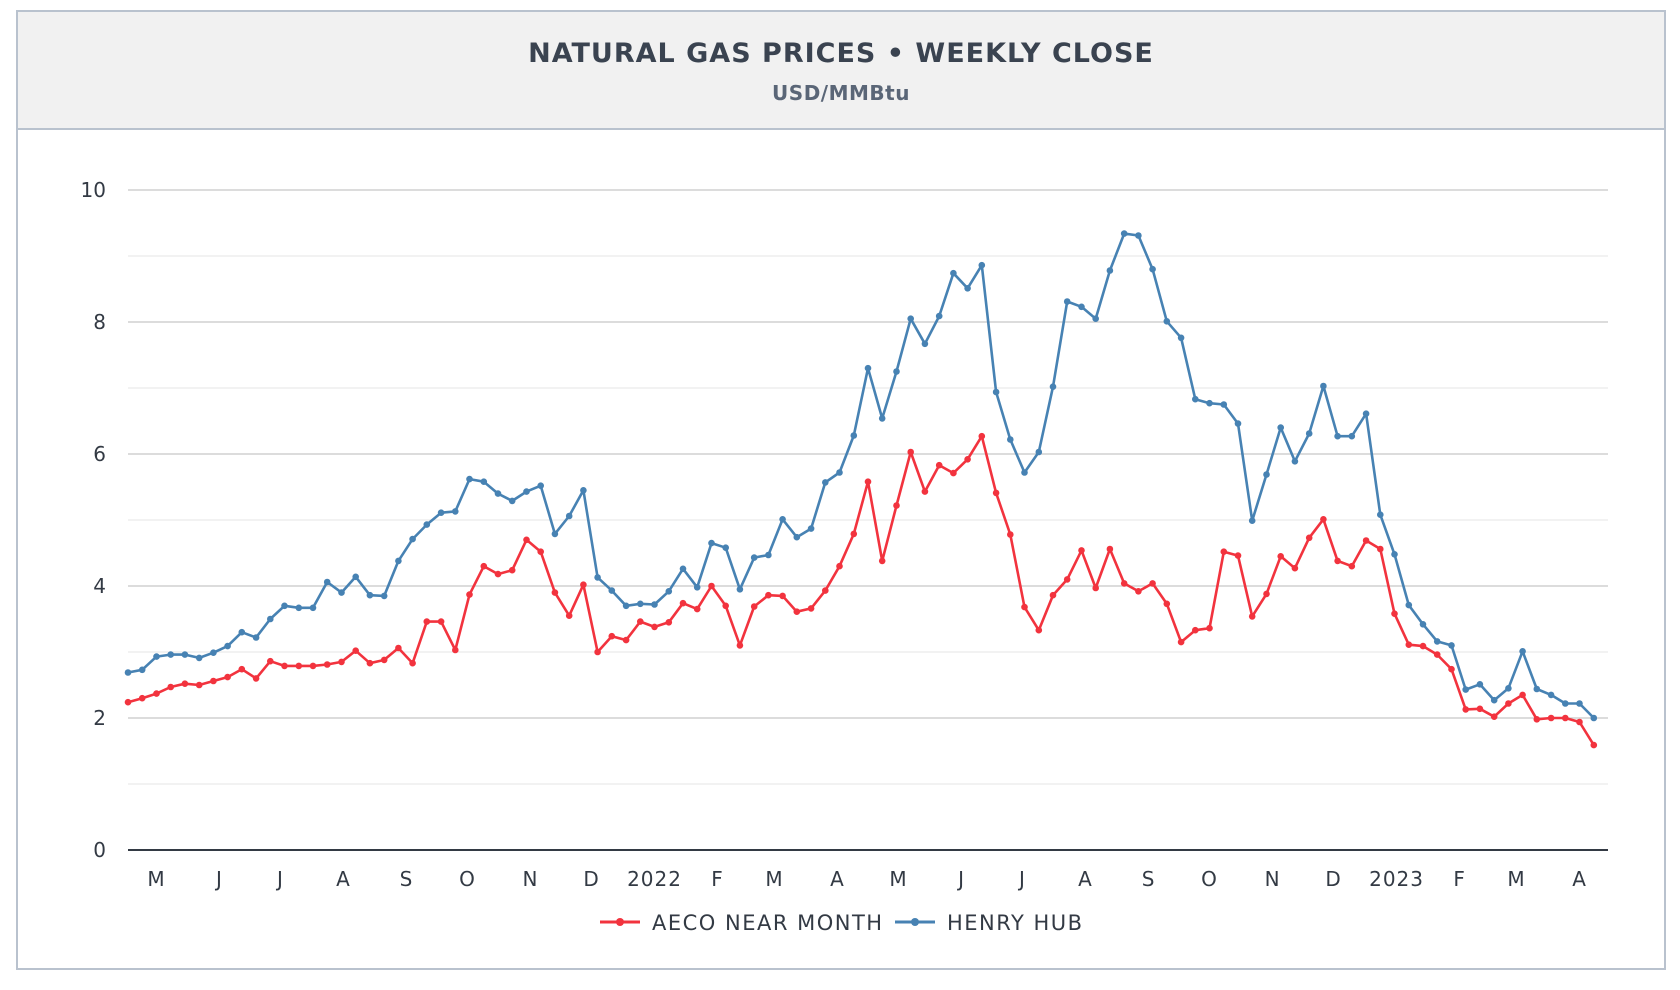 This screenshot has height=990, width=1680. What do you see at coordinates (654, 879) in the screenshot?
I see `x-tick-label: 2022` at bounding box center [654, 879].